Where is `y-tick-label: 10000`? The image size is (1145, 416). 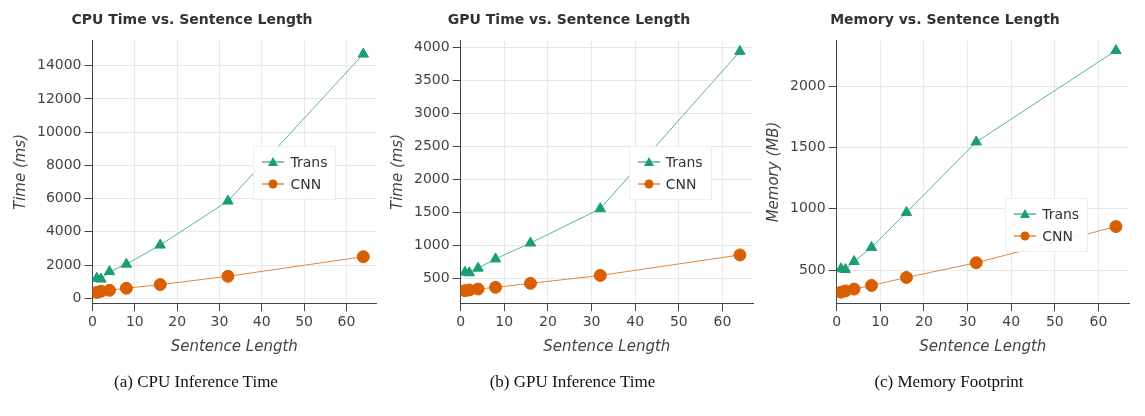
y-tick-label: 10000 is located at coordinates (59, 130).